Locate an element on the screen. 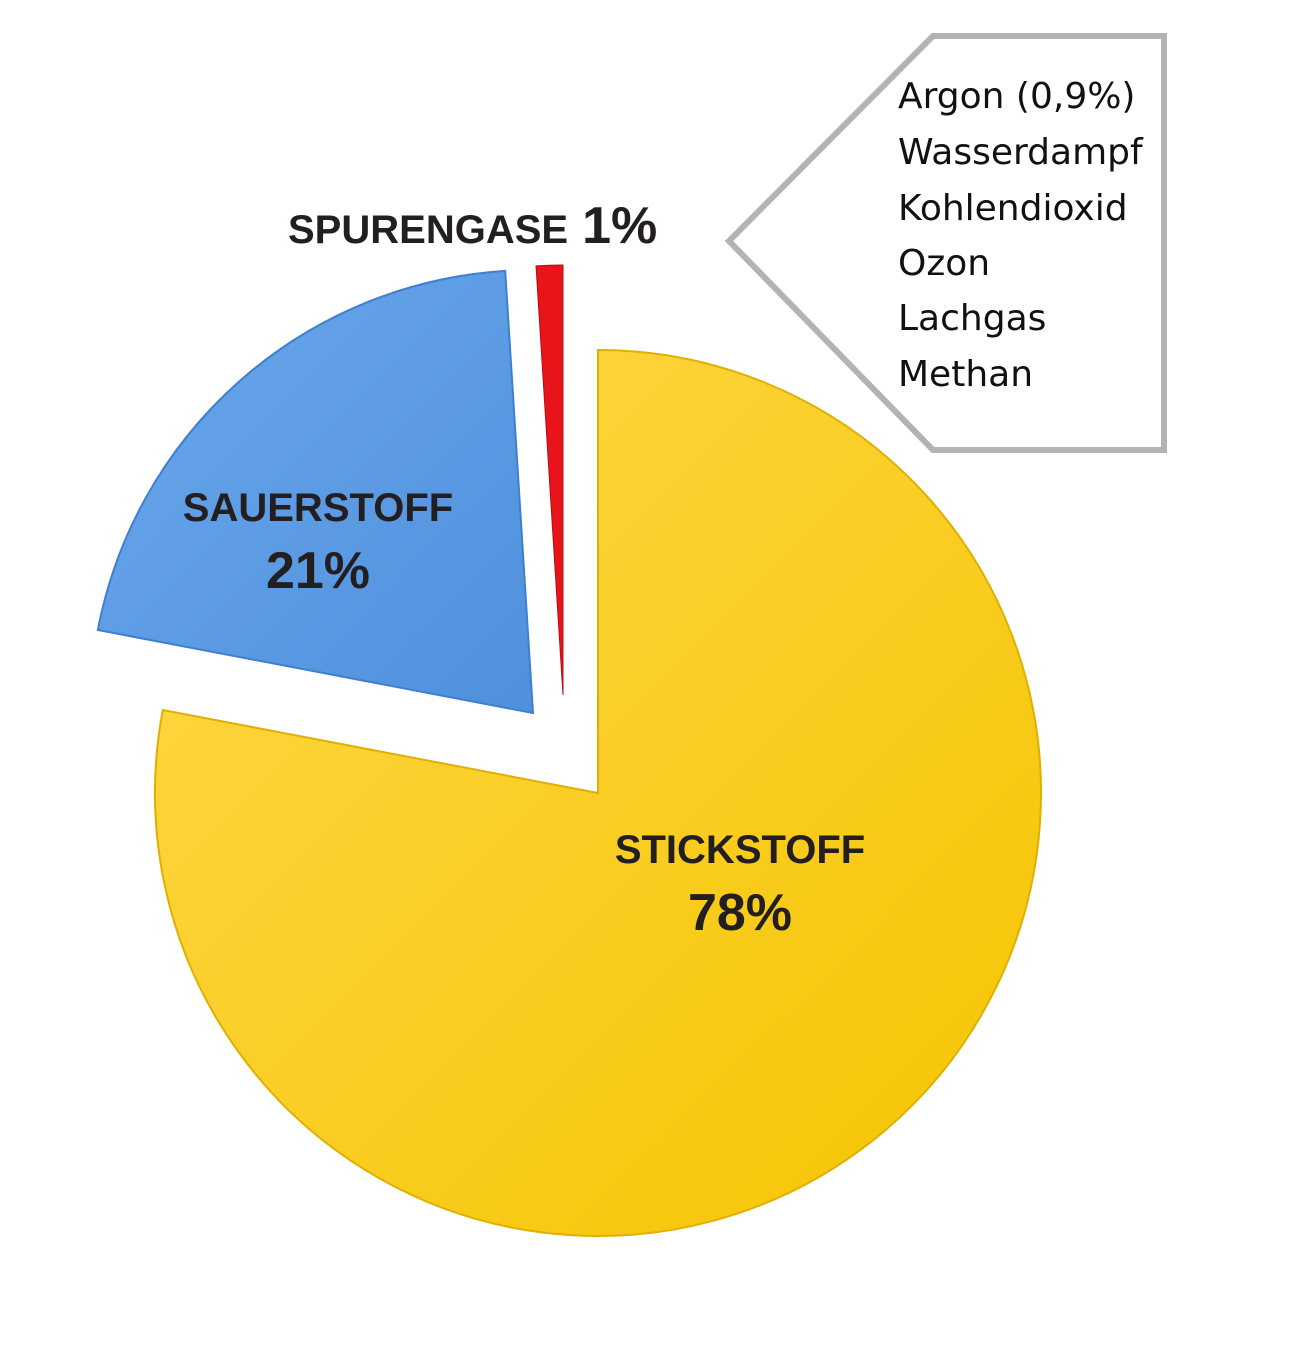  label-spurengase: SPURENGASE 1% is located at coordinates (472, 226).